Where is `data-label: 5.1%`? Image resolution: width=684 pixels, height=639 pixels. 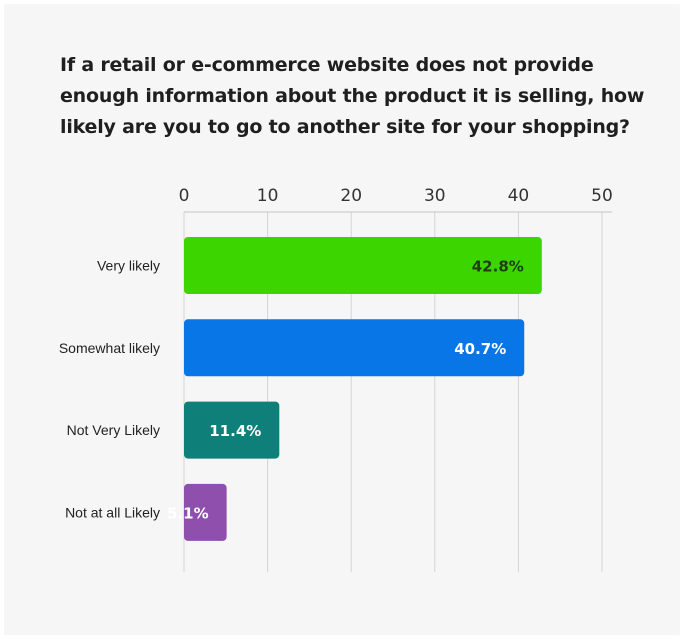
data-label: 5.1% is located at coordinates (188, 513).